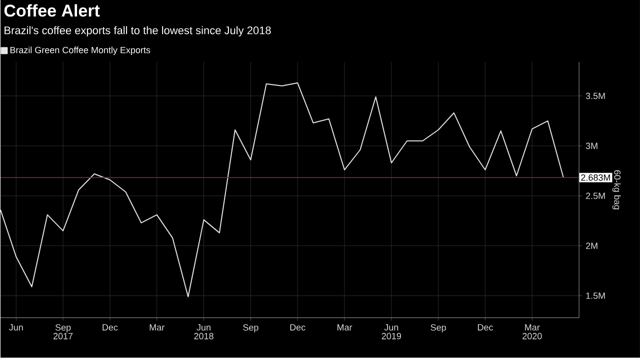 This screenshot has height=358, width=640. What do you see at coordinates (52, 10) in the screenshot?
I see `chart-title: Coffee Alert` at bounding box center [52, 10].